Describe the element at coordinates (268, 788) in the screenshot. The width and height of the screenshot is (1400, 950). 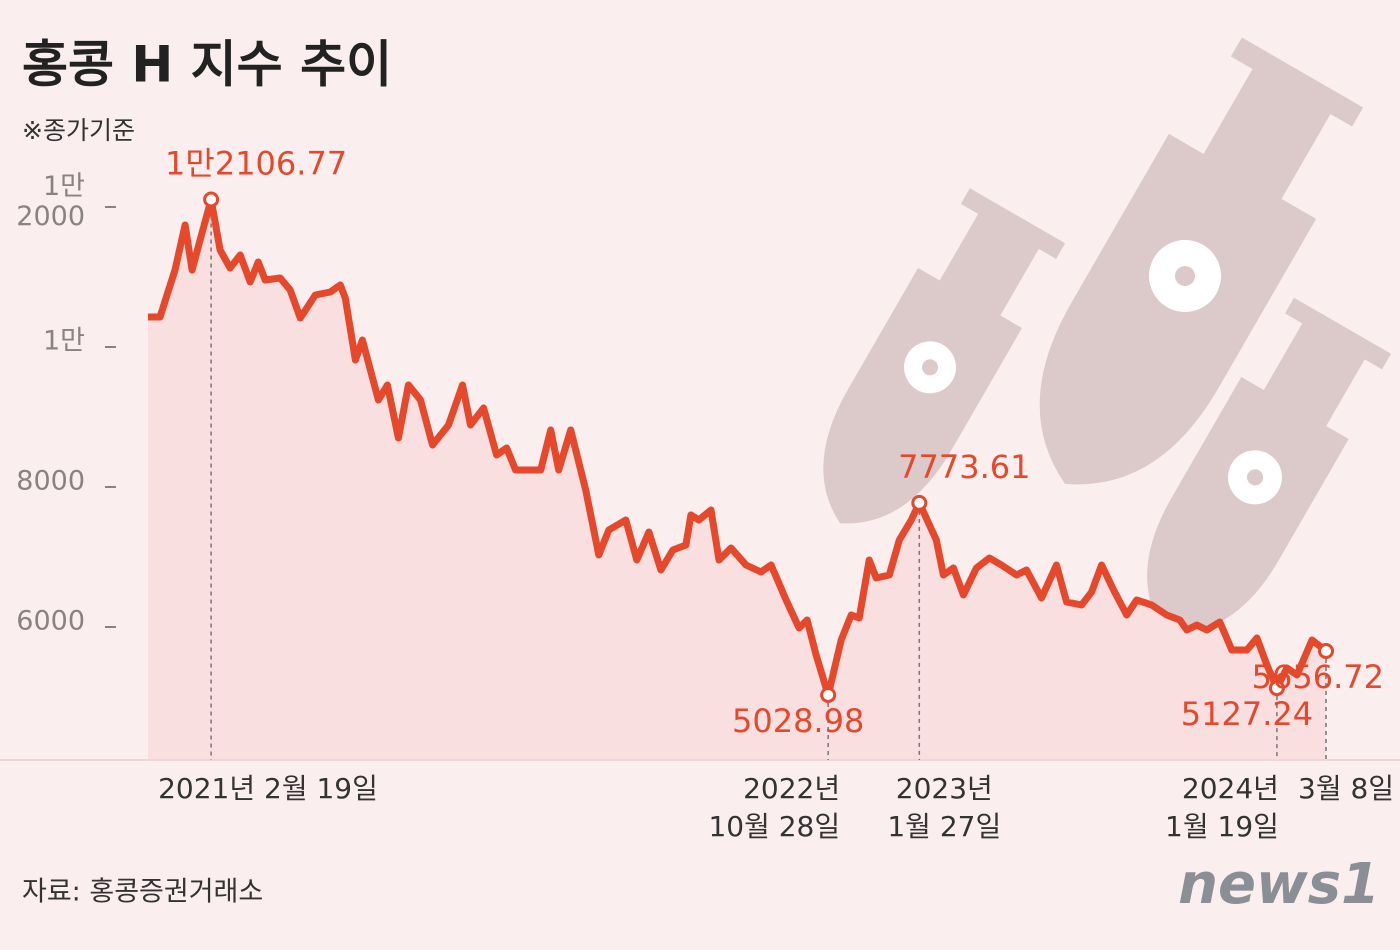
I see `x-tick-label: 2021년 2월 19일` at that location.